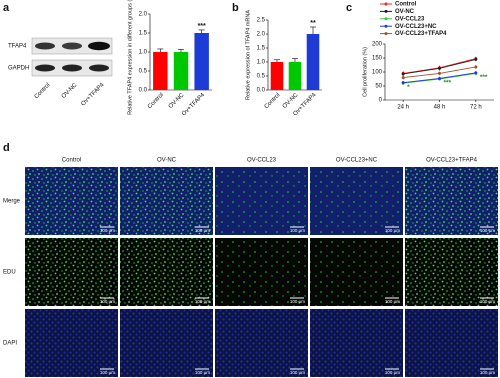 The image size is (500, 378). What do you see at coordinates (235, 8) in the screenshot?
I see `panel-letter: b` at bounding box center [235, 8].